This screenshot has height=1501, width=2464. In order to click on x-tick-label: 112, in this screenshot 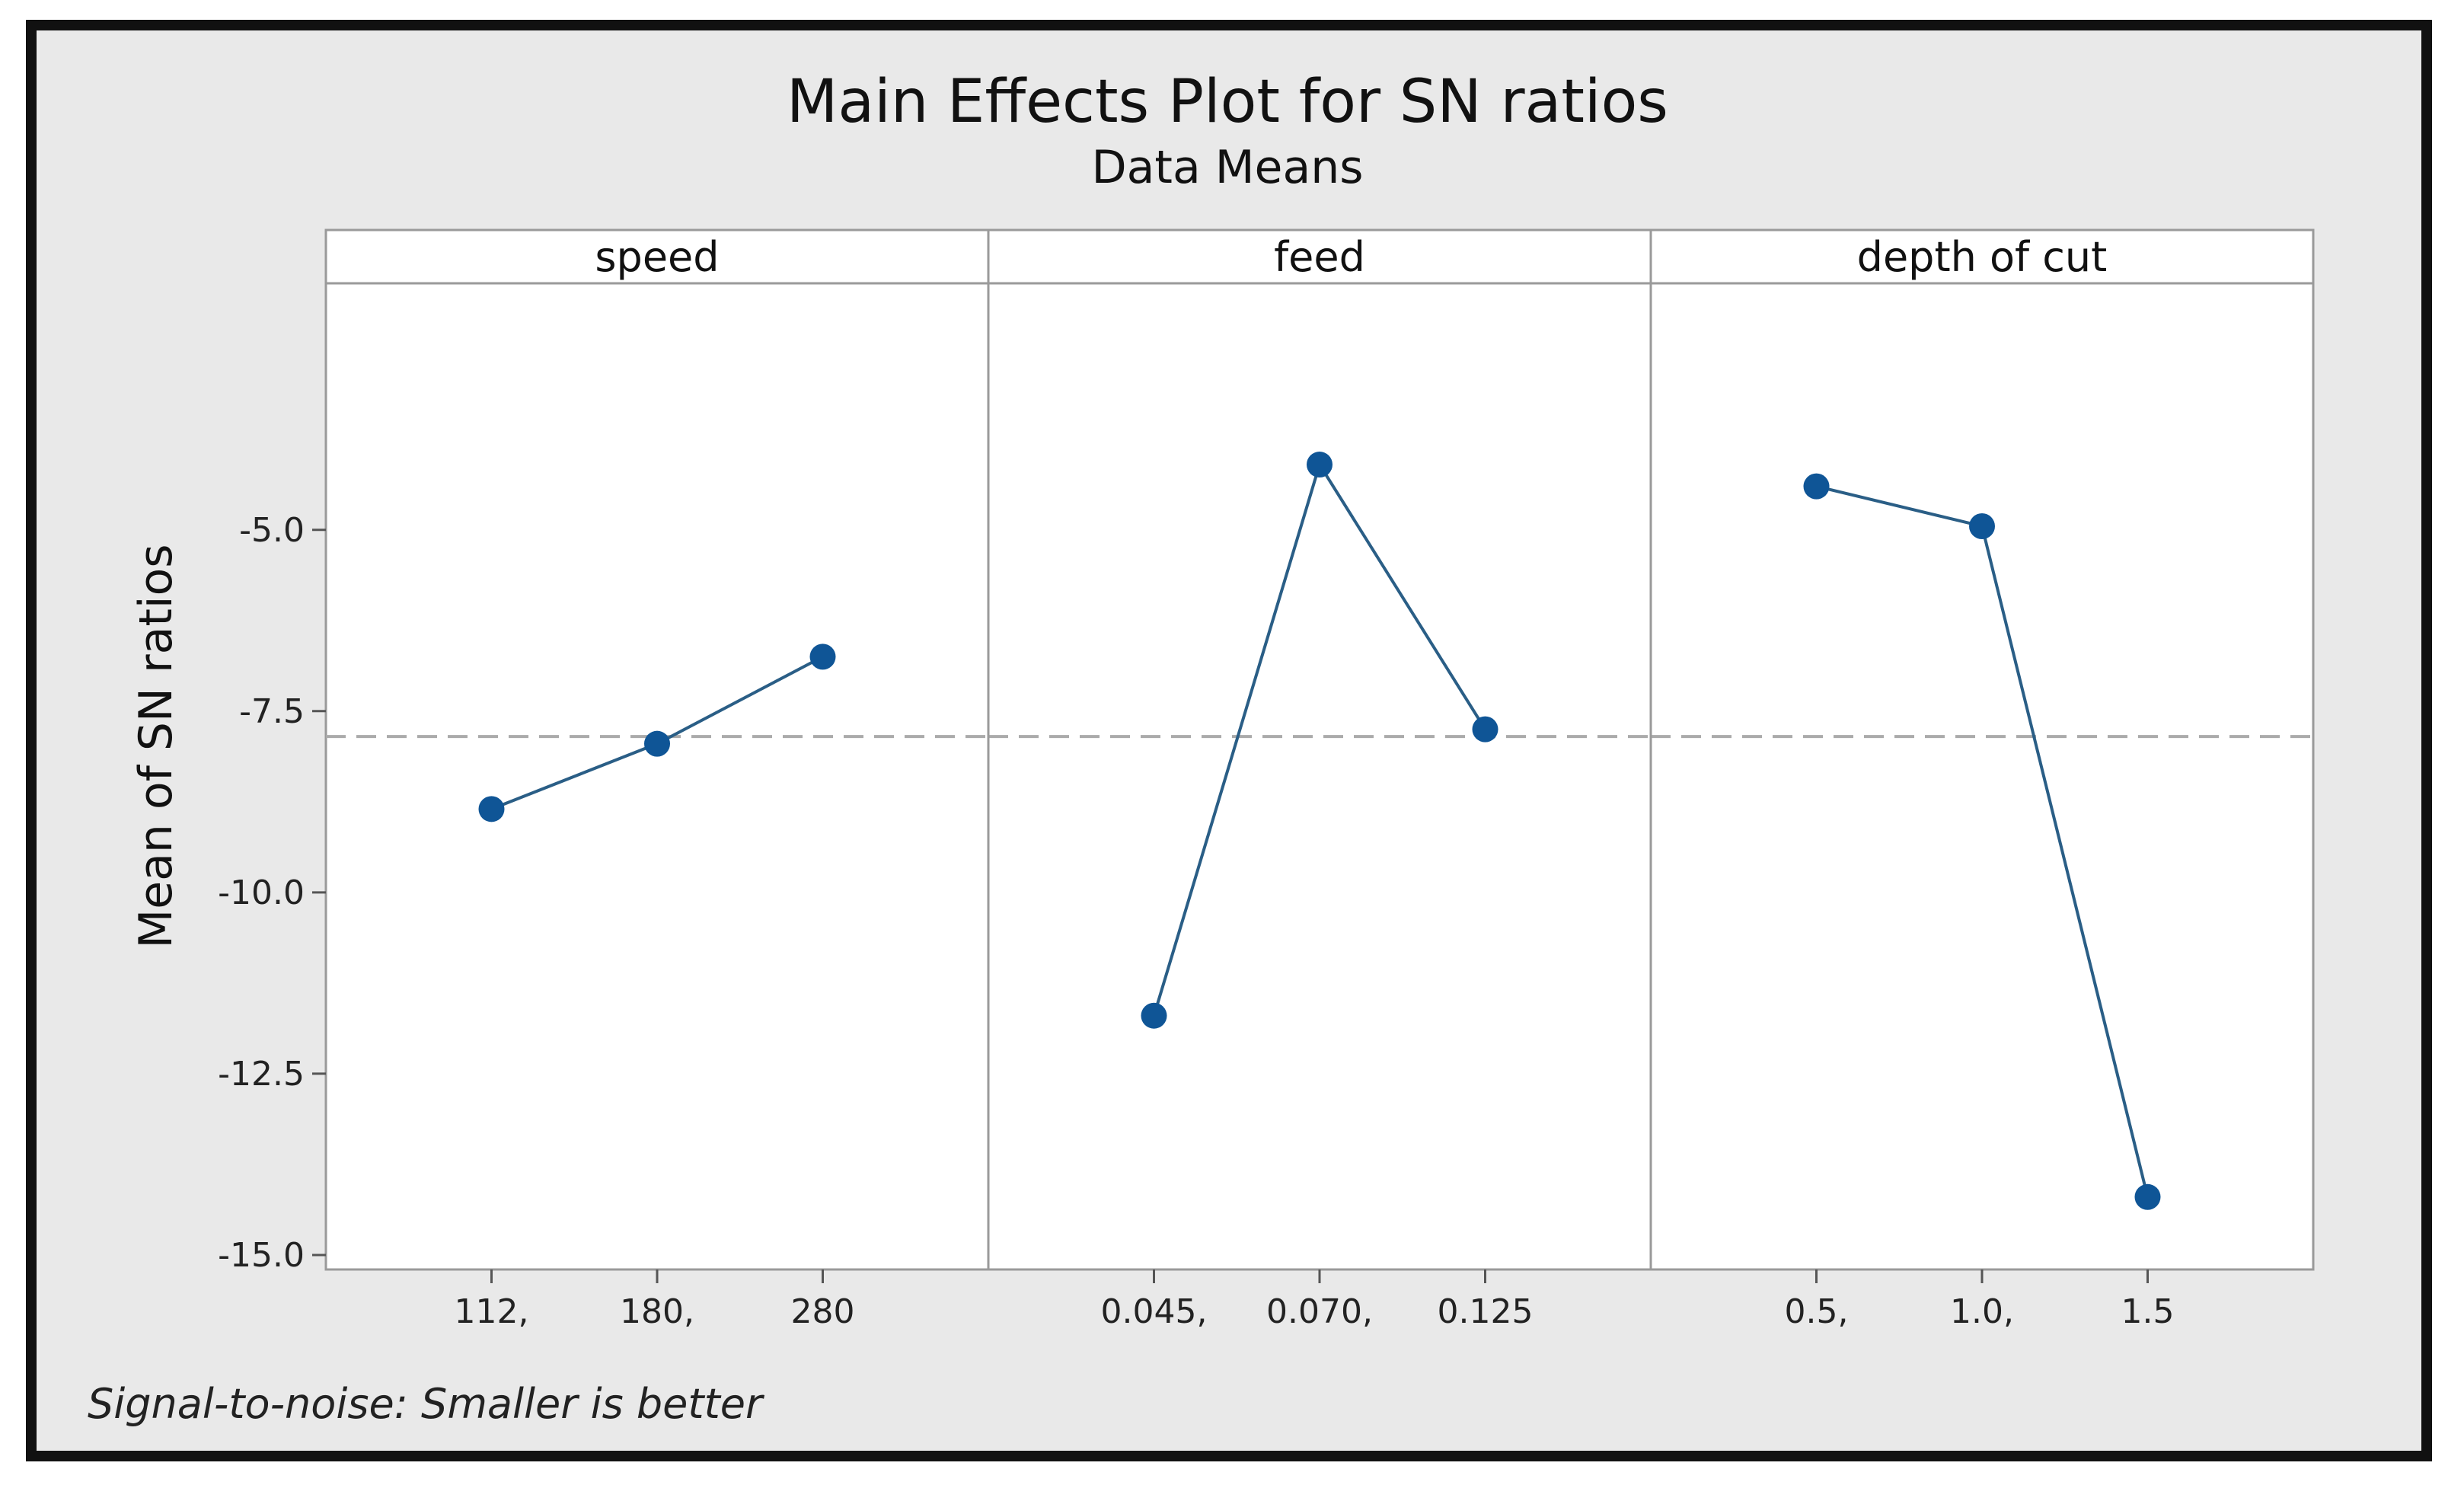, I will do `click(492, 1311)`.